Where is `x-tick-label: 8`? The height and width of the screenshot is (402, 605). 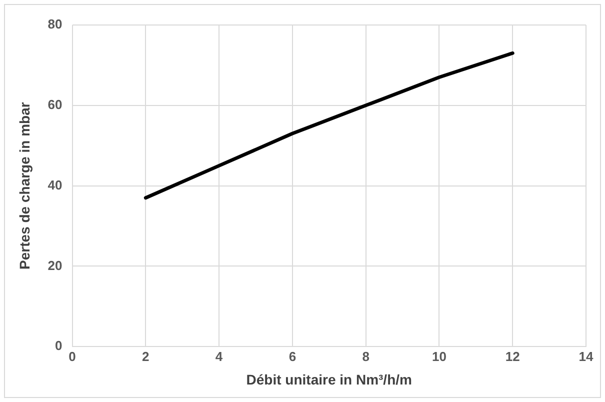 x-tick-label: 8 is located at coordinates (366, 356).